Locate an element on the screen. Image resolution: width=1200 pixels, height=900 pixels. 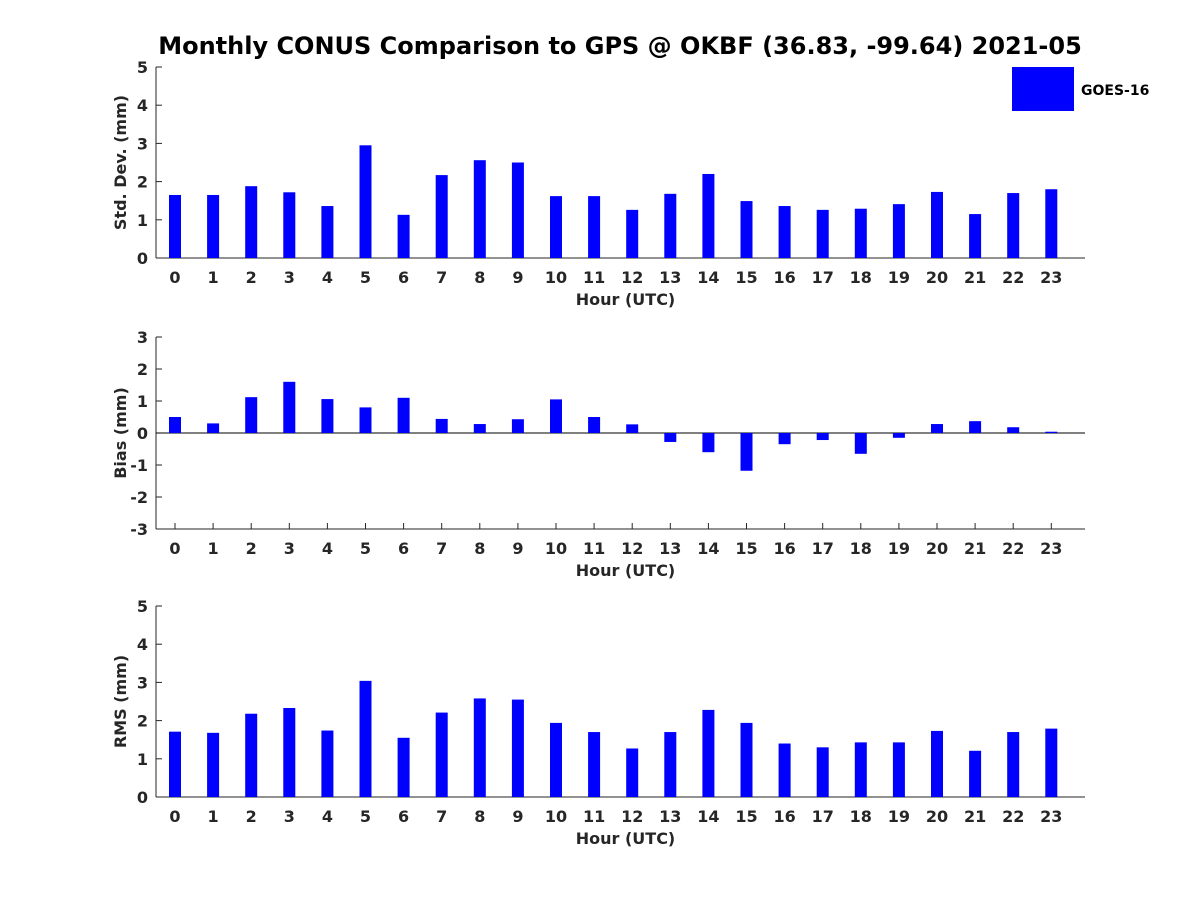
y-tick-label: -3 is located at coordinates (139, 529).